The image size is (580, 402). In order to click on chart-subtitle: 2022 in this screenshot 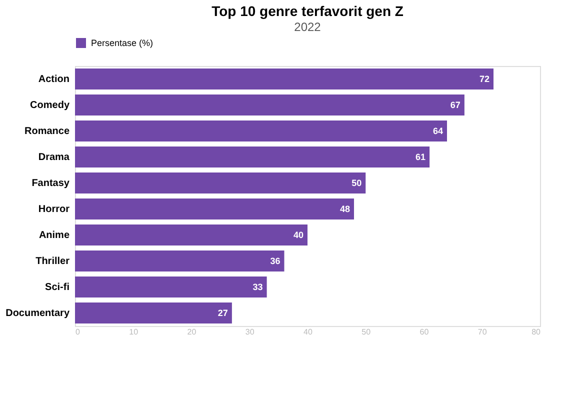, I will do `click(308, 27)`.